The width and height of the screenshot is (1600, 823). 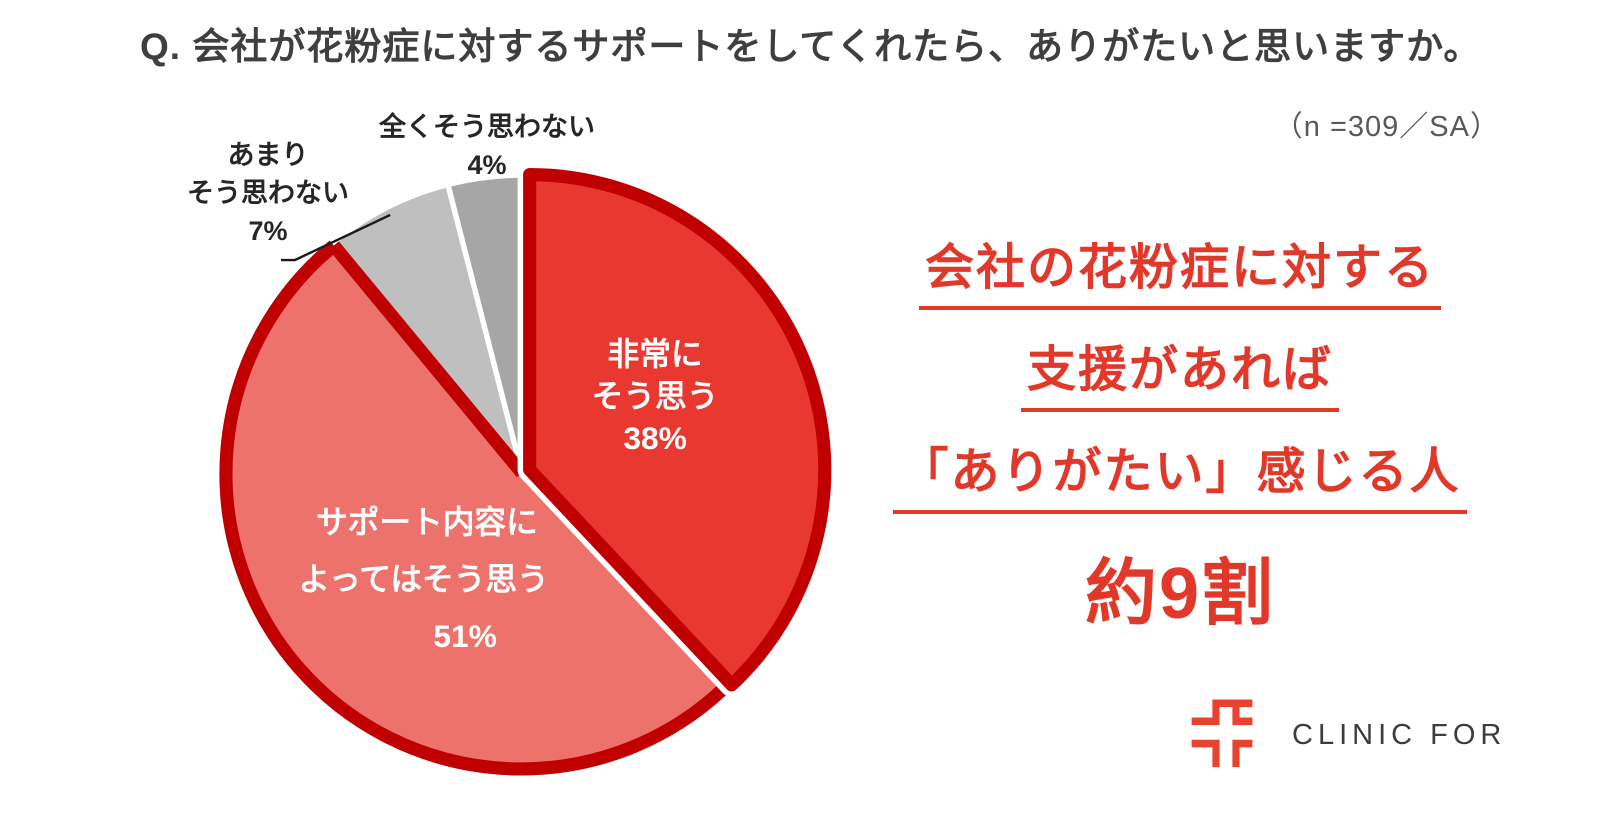 I want to click on slice-38-label-line1: 非常に, so click(x=655, y=354).